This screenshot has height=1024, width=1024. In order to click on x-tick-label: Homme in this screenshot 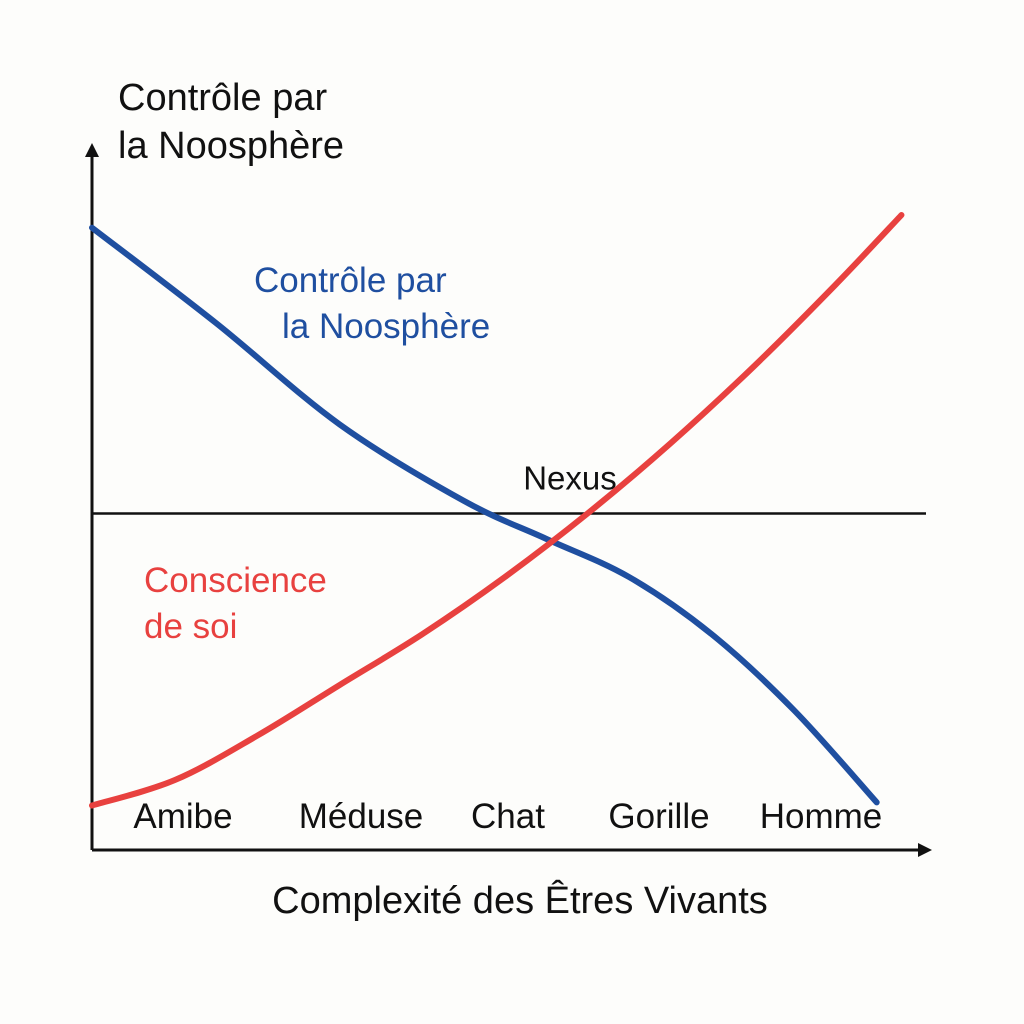, I will do `click(821, 816)`.